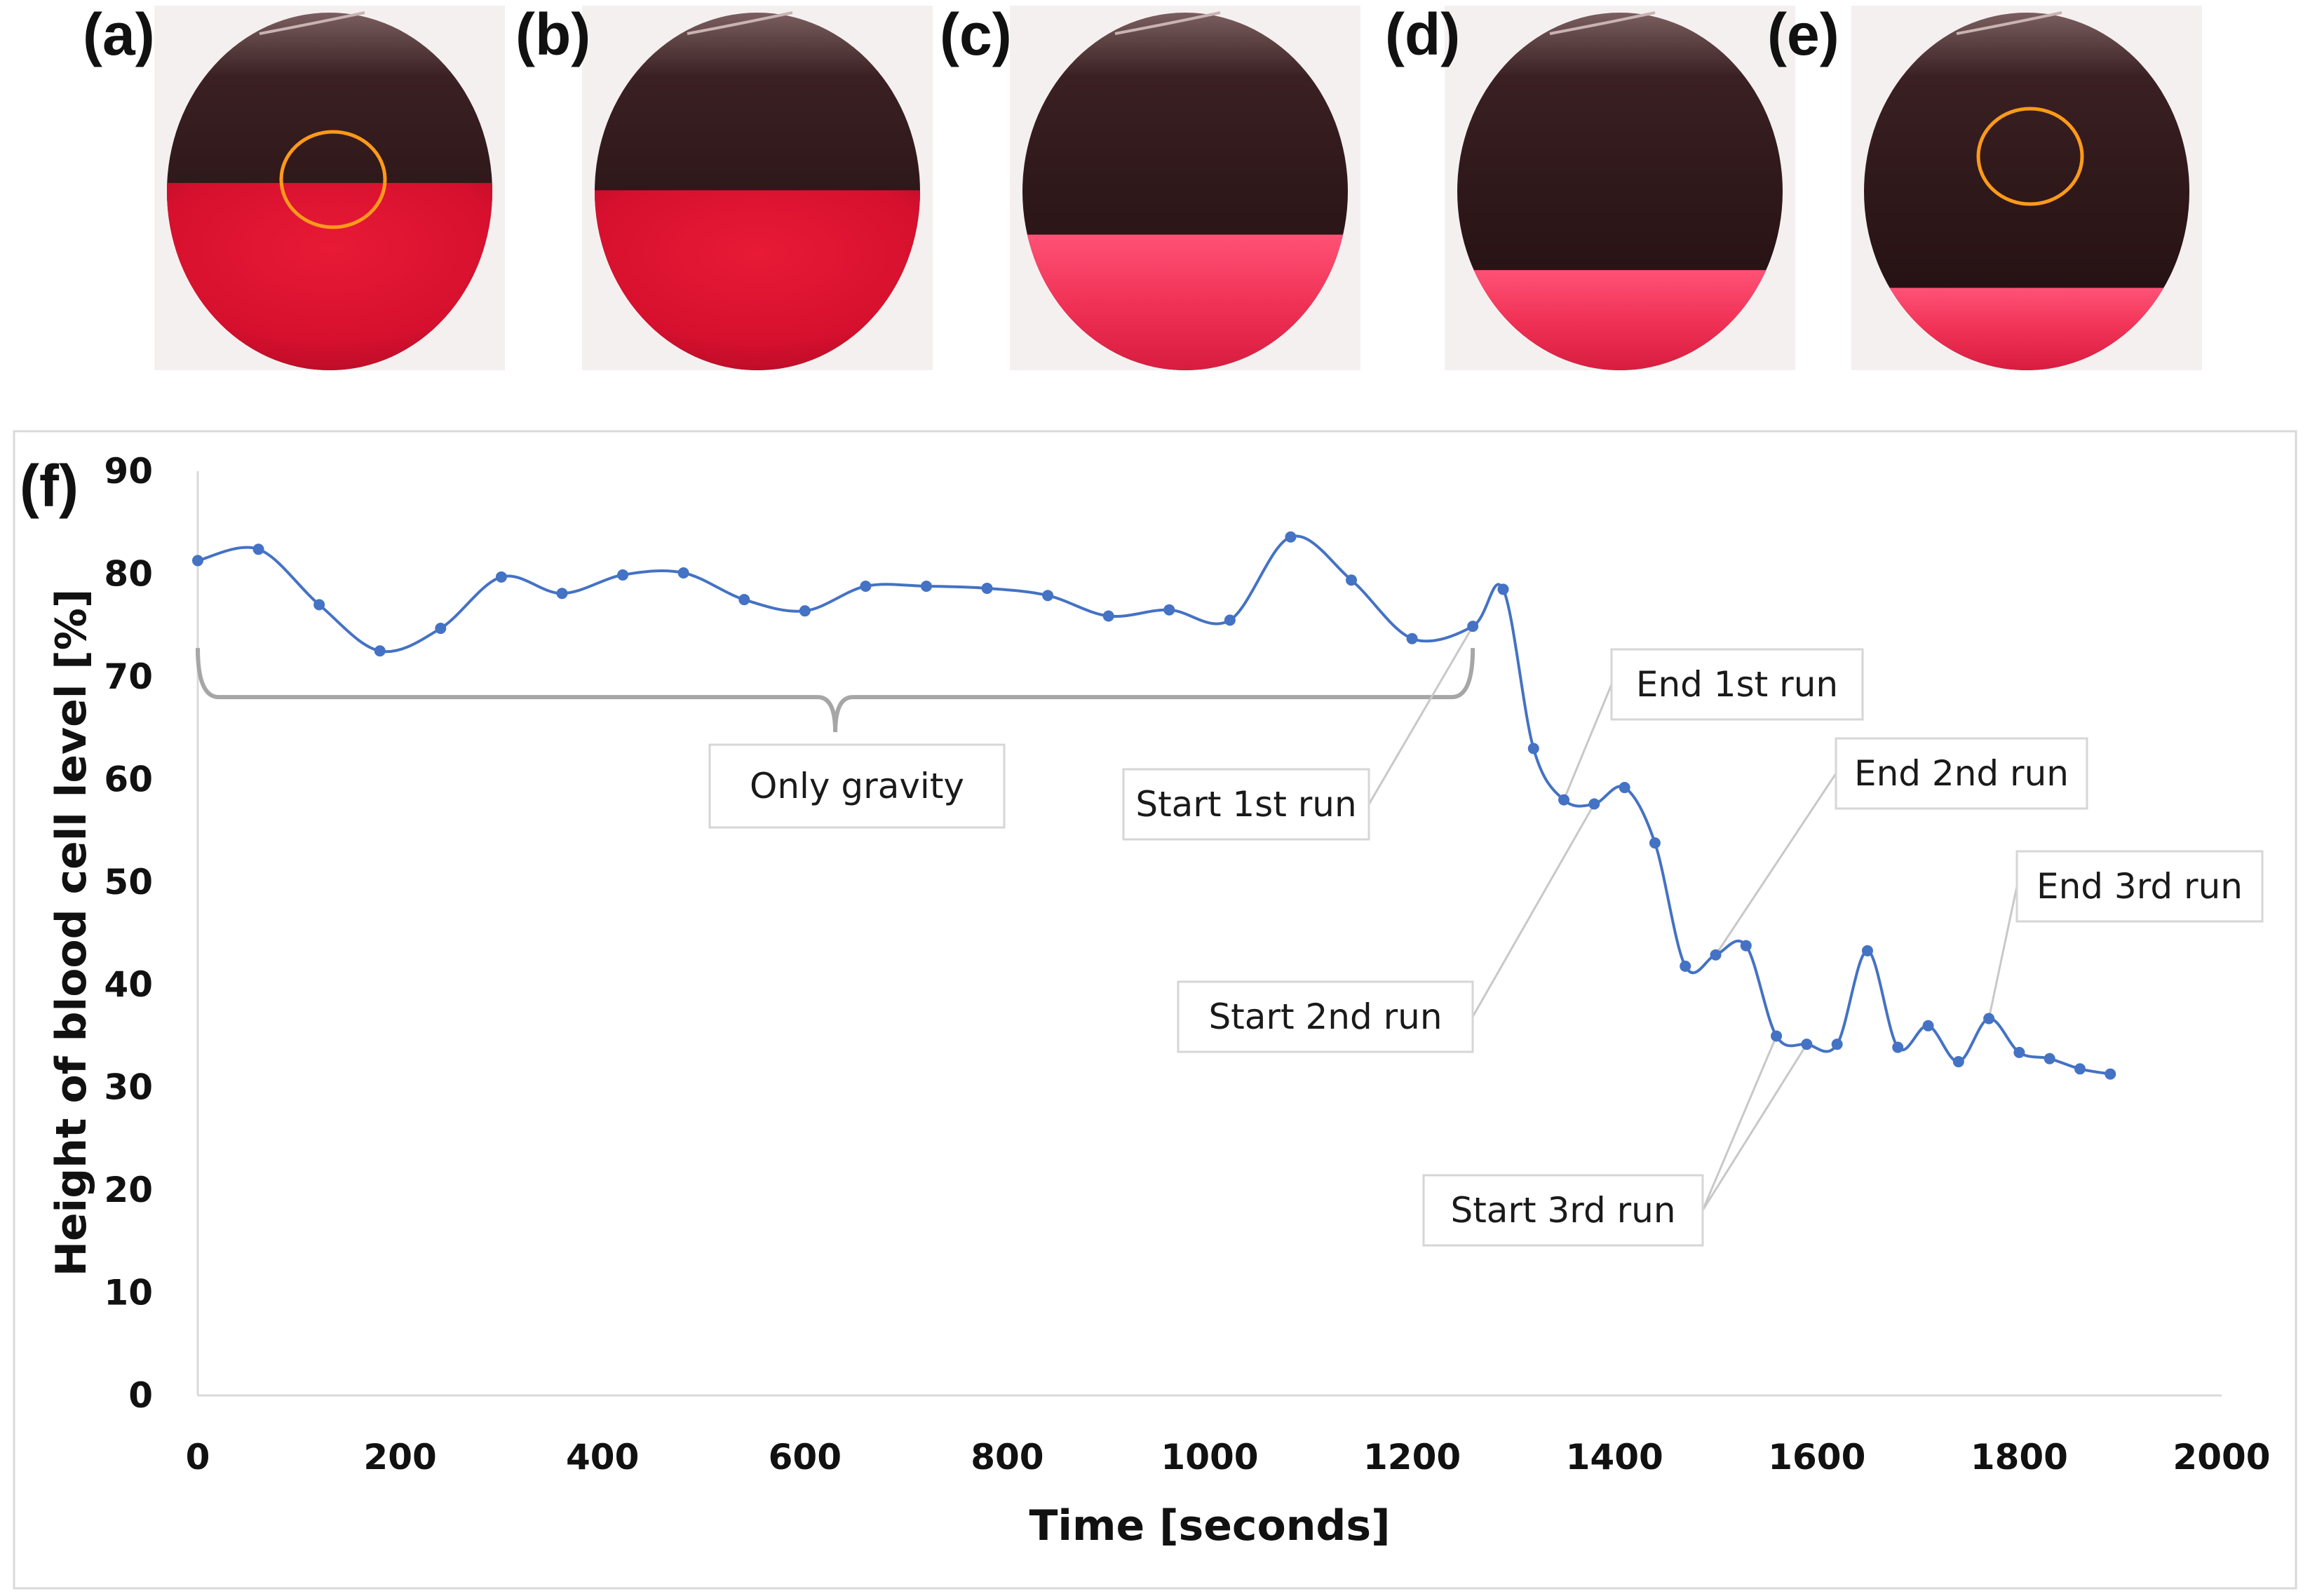 This screenshot has width=2310, height=1596. I want to click on panel-label-b: (b), so click(552, 34).